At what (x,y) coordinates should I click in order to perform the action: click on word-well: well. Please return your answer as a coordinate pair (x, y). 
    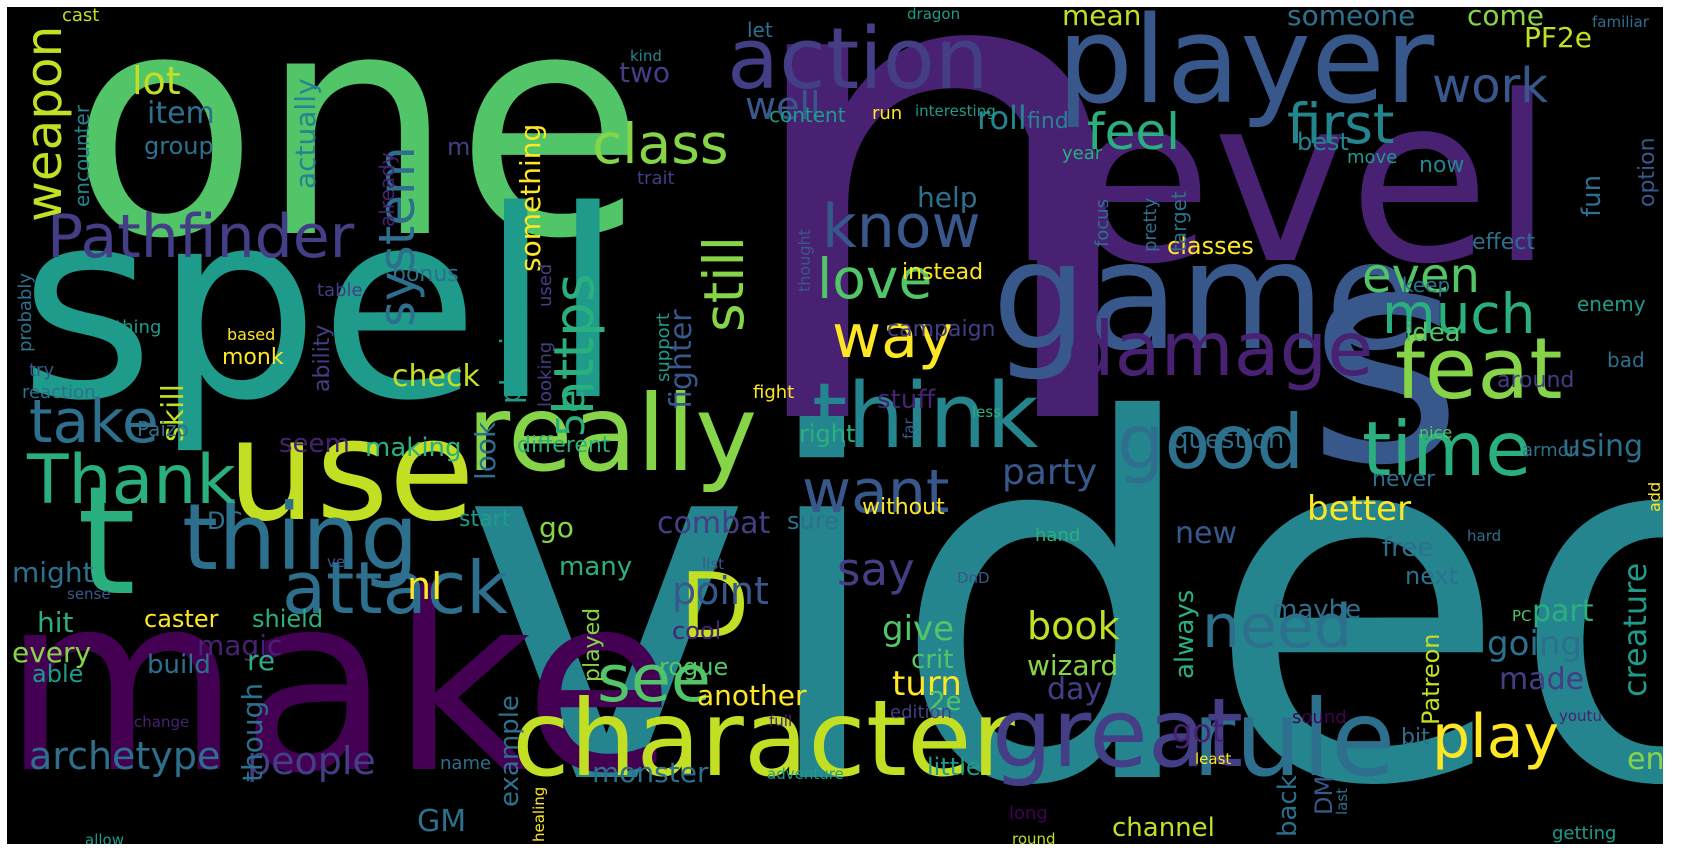
    Looking at the image, I should click on (783, 106).